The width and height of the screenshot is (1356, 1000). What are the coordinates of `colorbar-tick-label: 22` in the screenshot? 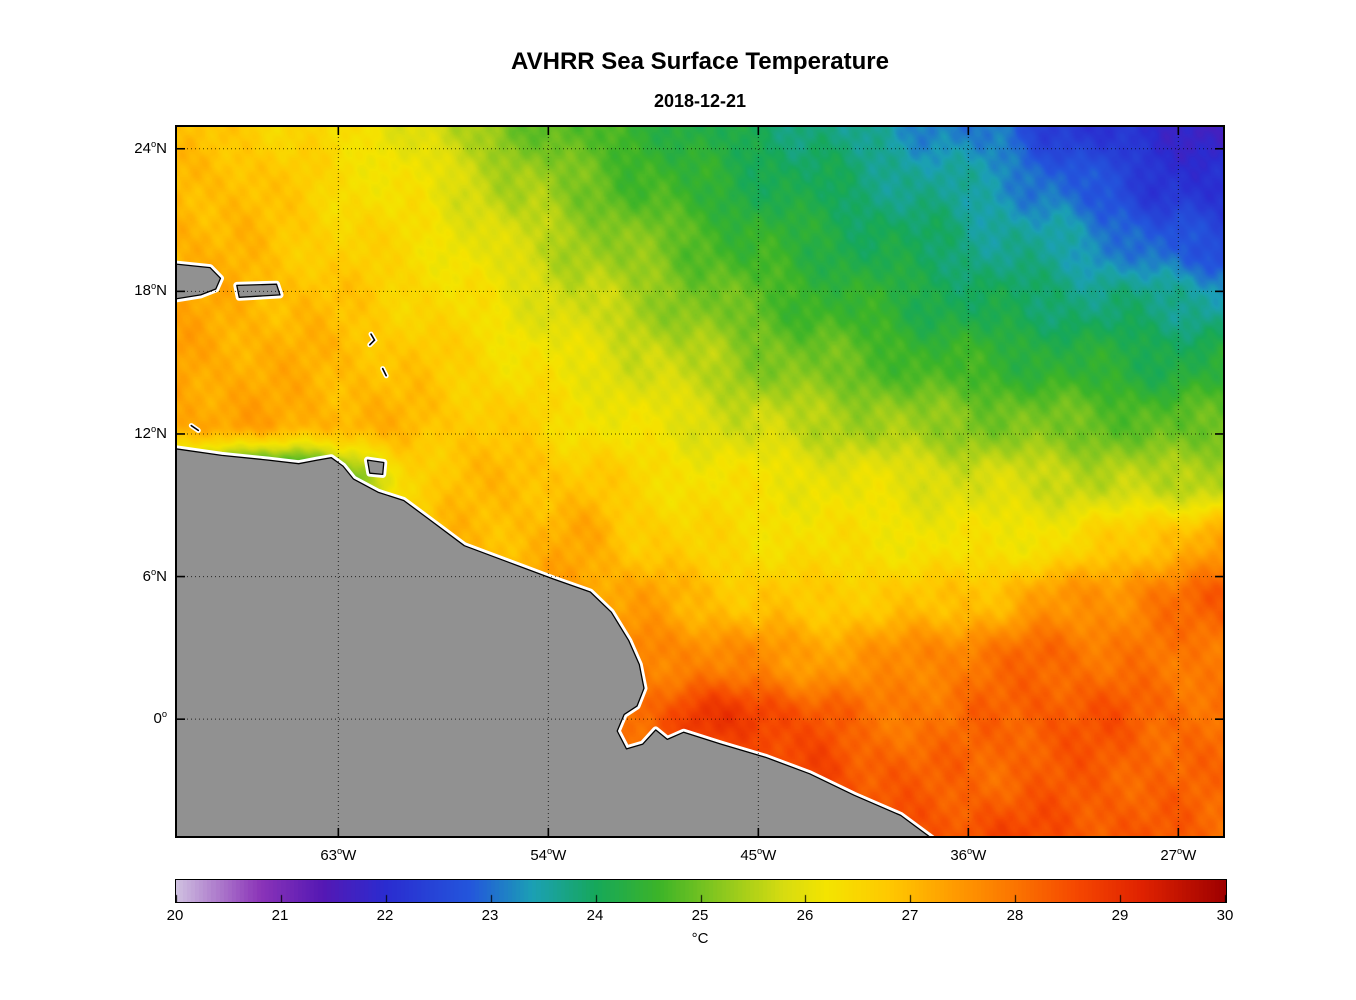 It's located at (385, 915).